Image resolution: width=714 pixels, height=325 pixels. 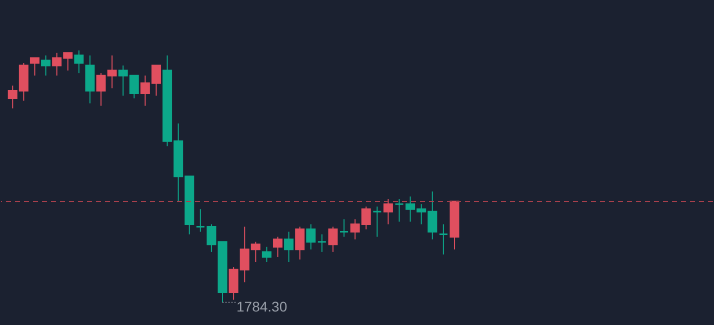 What do you see at coordinates (262, 306) in the screenshot?
I see `annotation: 1784.30` at bounding box center [262, 306].